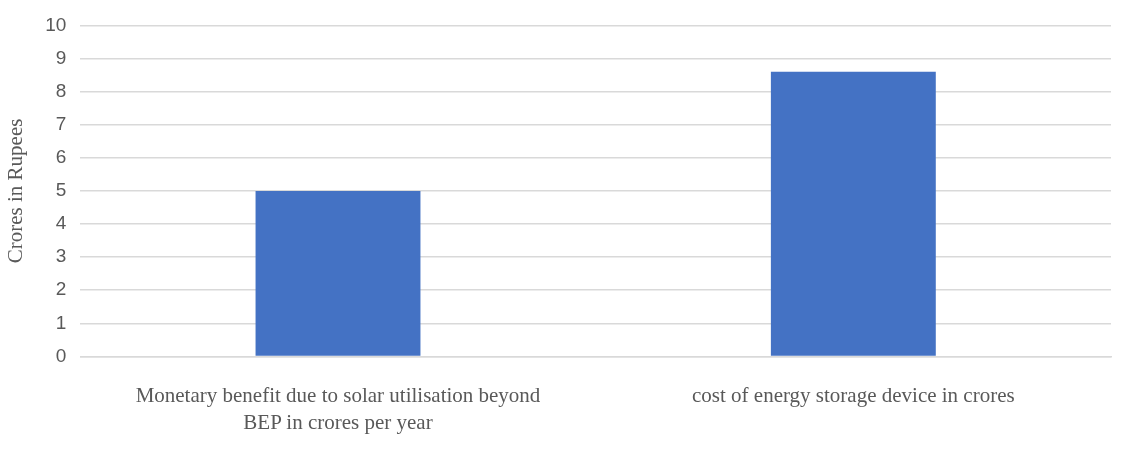 Image resolution: width=1121 pixels, height=459 pixels. What do you see at coordinates (61, 256) in the screenshot?
I see `y-tick-label: 3` at bounding box center [61, 256].